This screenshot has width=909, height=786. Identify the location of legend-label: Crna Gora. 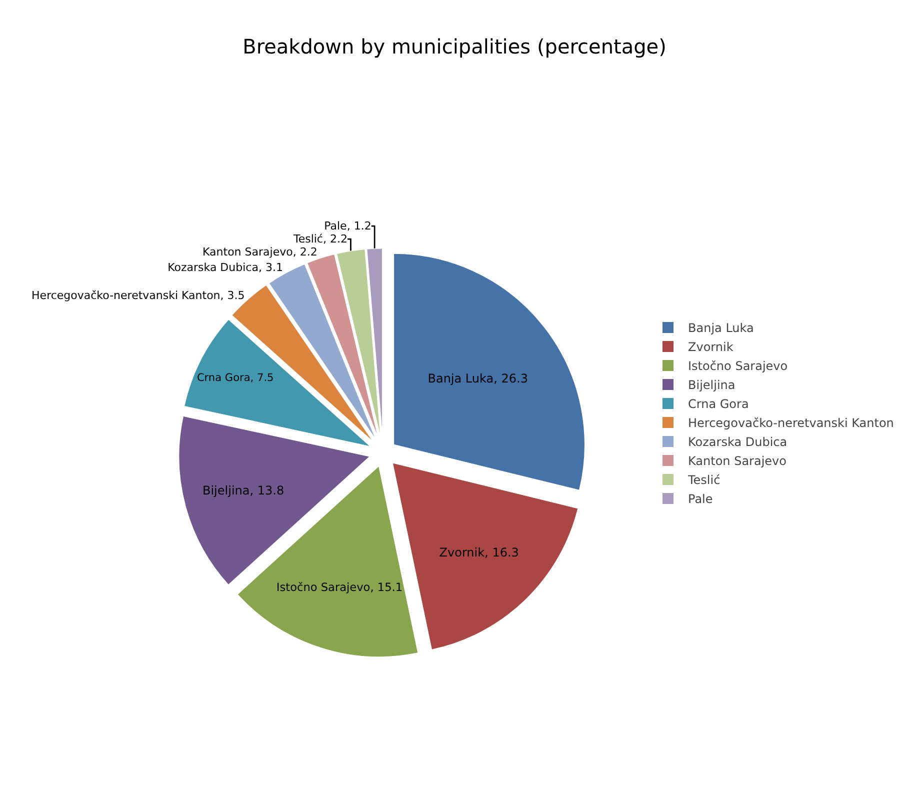
(718, 404).